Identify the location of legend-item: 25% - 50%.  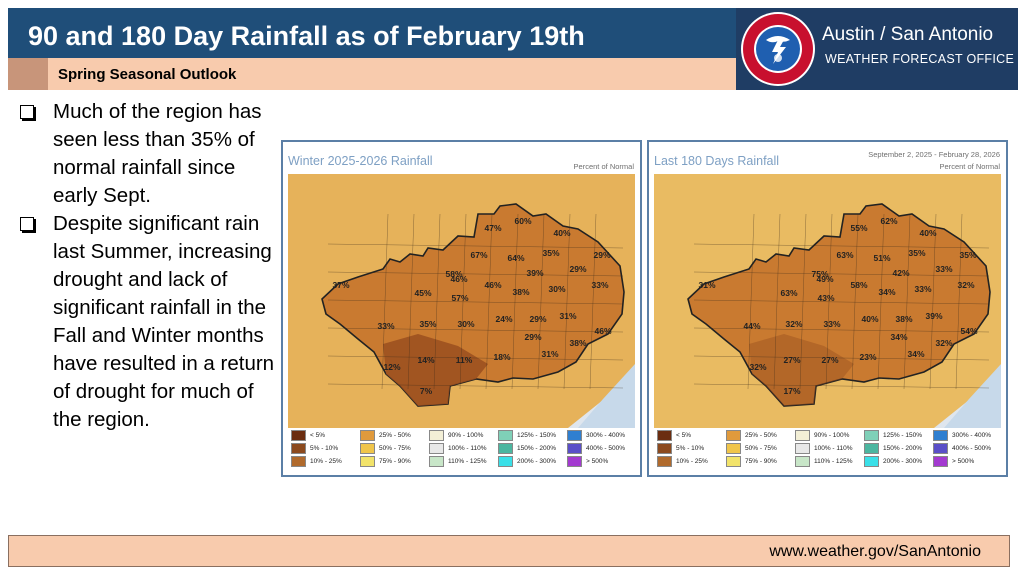
(751, 435).